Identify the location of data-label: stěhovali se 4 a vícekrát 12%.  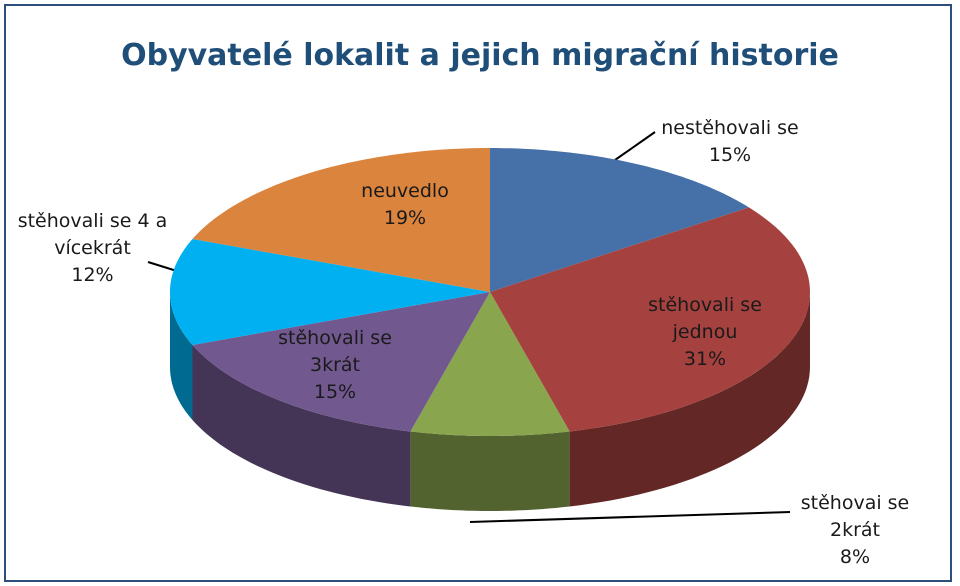
(92, 248).